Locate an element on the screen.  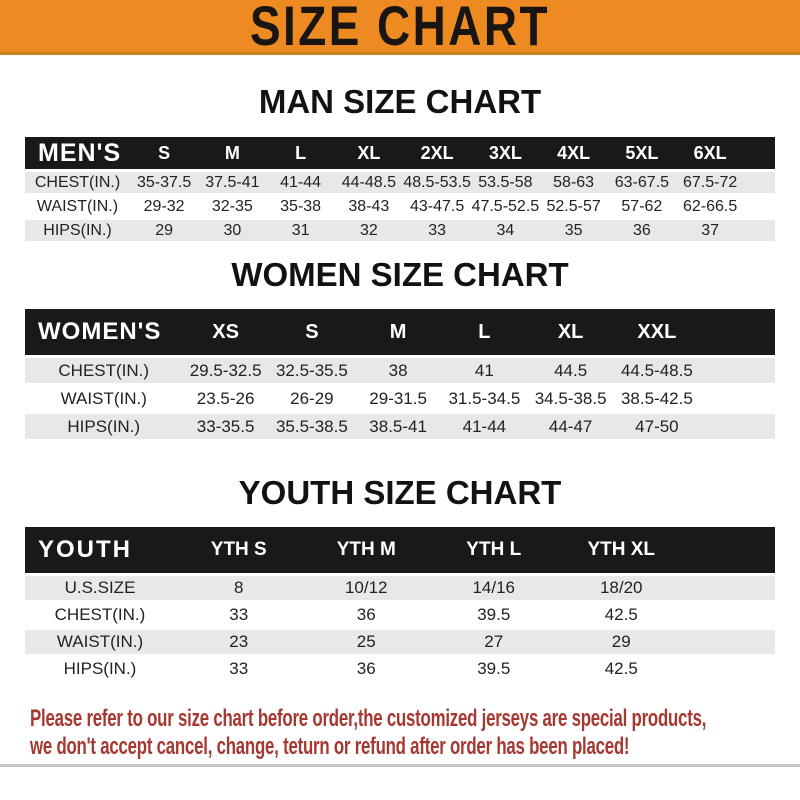
column-header: 5XL is located at coordinates (641, 153).